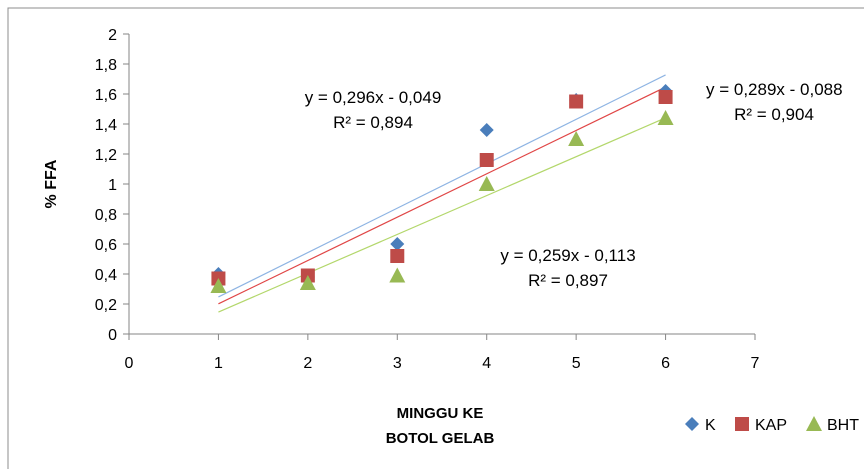 This screenshot has height=469, width=864. What do you see at coordinates (710, 425) in the screenshot?
I see `legend-label-k: K` at bounding box center [710, 425].